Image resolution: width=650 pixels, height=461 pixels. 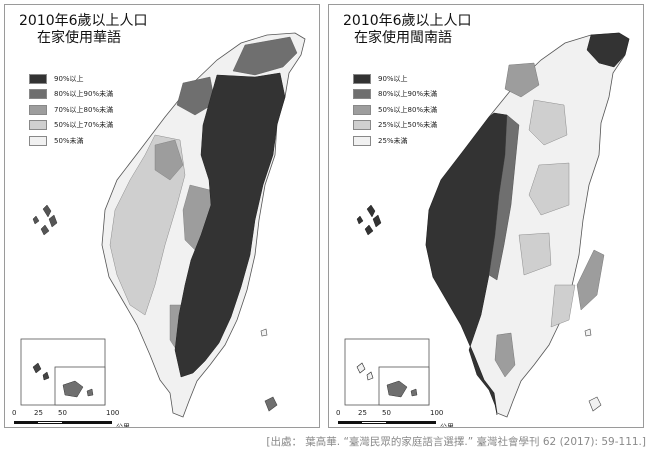 I want to click on mandarin-map-legend: 90%以上 80%以上90%未滿 70%以上80%未滿 50%以上70%未滿 50%未滿, so click(x=71, y=110).